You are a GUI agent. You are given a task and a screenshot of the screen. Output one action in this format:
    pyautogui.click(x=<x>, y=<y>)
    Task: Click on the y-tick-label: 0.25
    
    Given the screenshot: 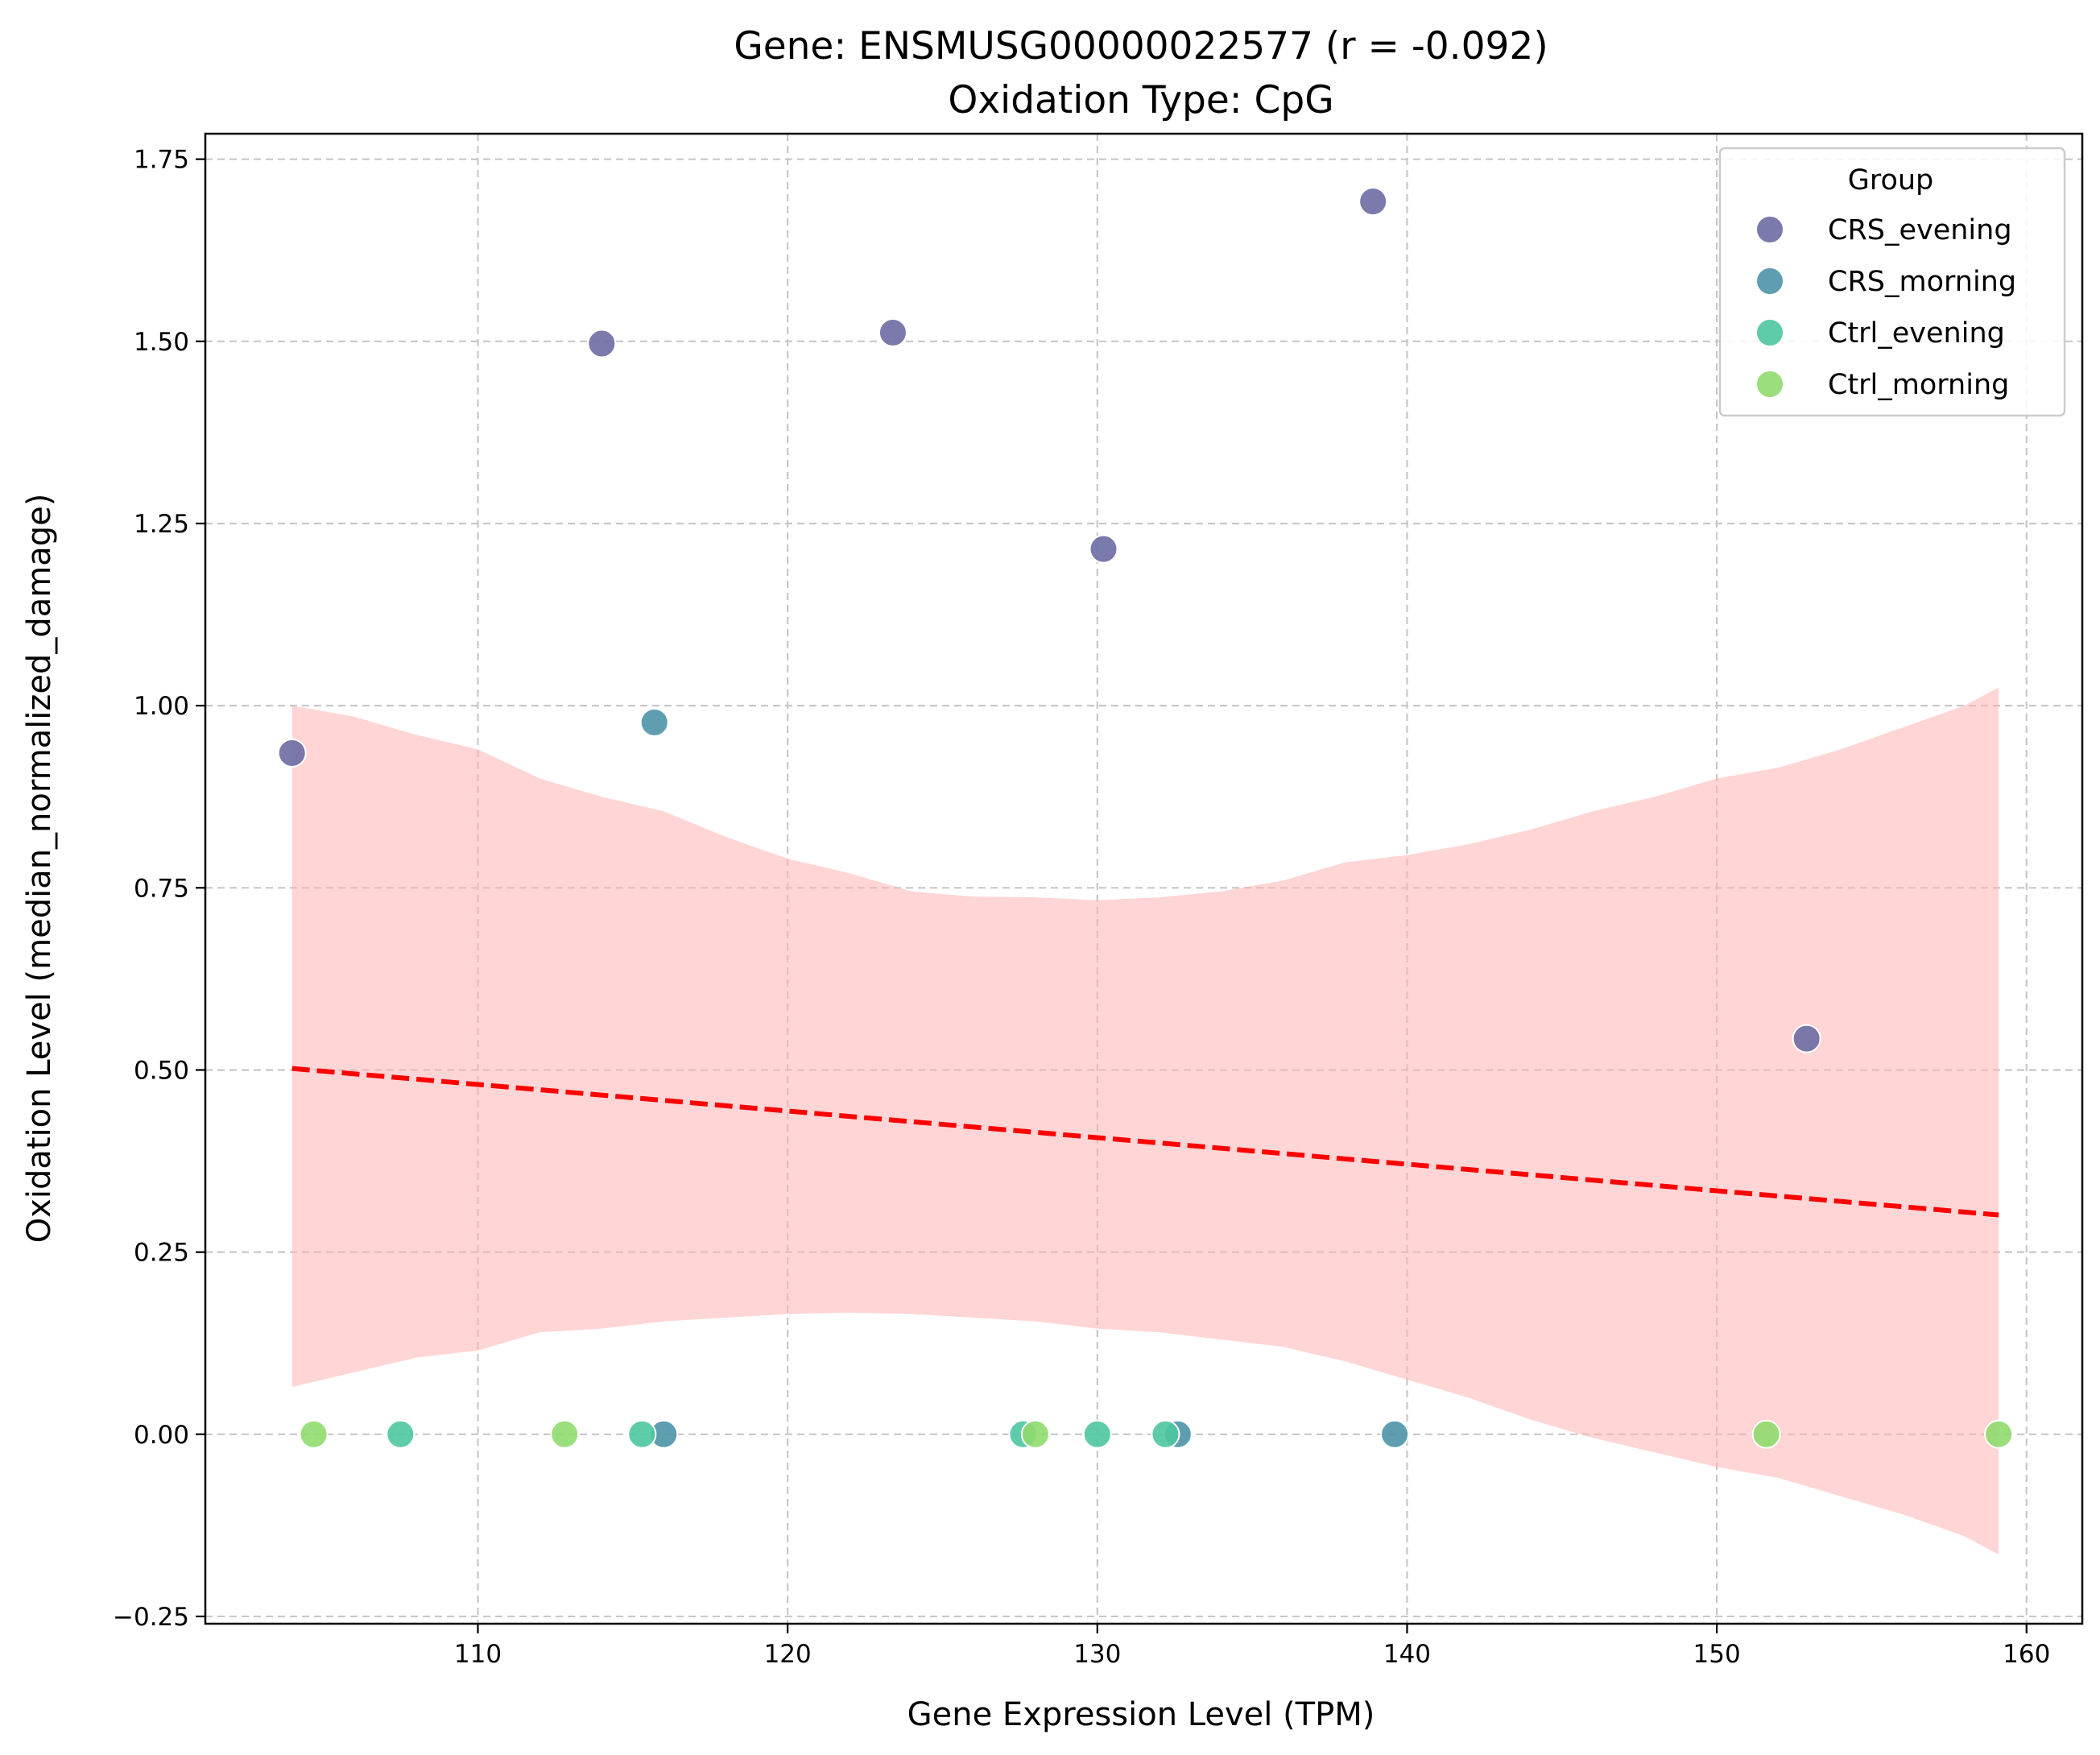 What is the action you would take?
    pyautogui.click(x=161, y=1253)
    